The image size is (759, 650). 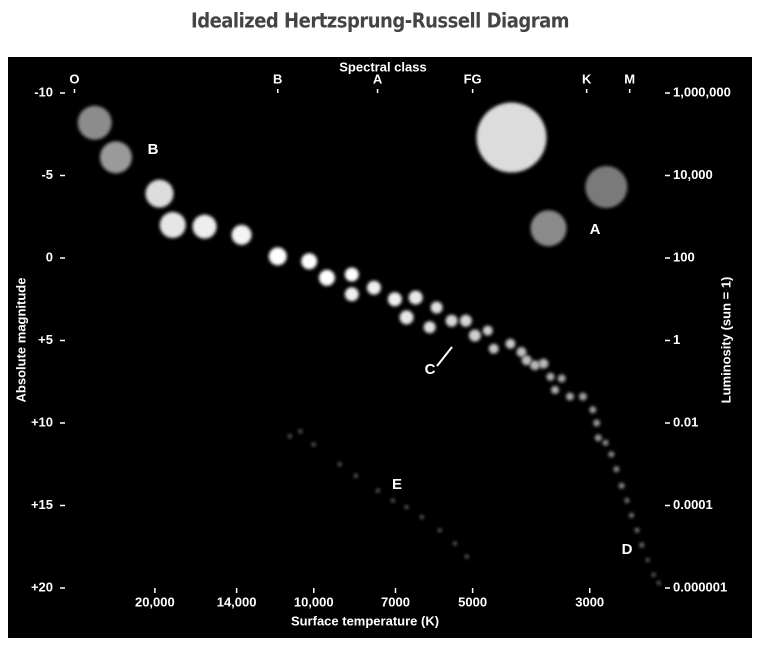 I want to click on annotation-pointer, so click(x=444, y=356).